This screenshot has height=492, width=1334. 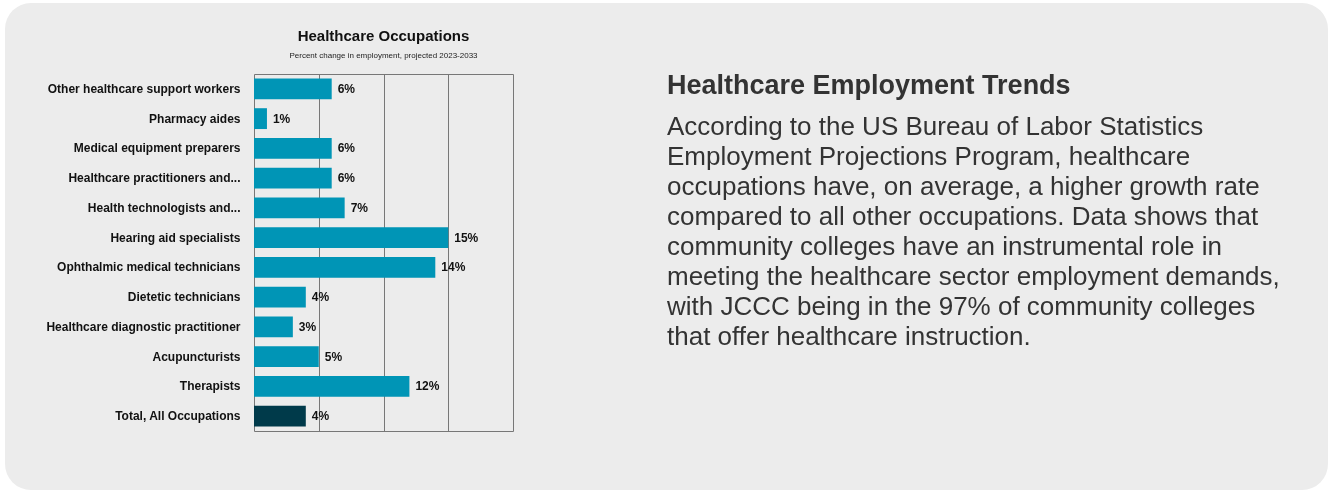 I want to click on data-label: 15%, so click(x=466, y=237).